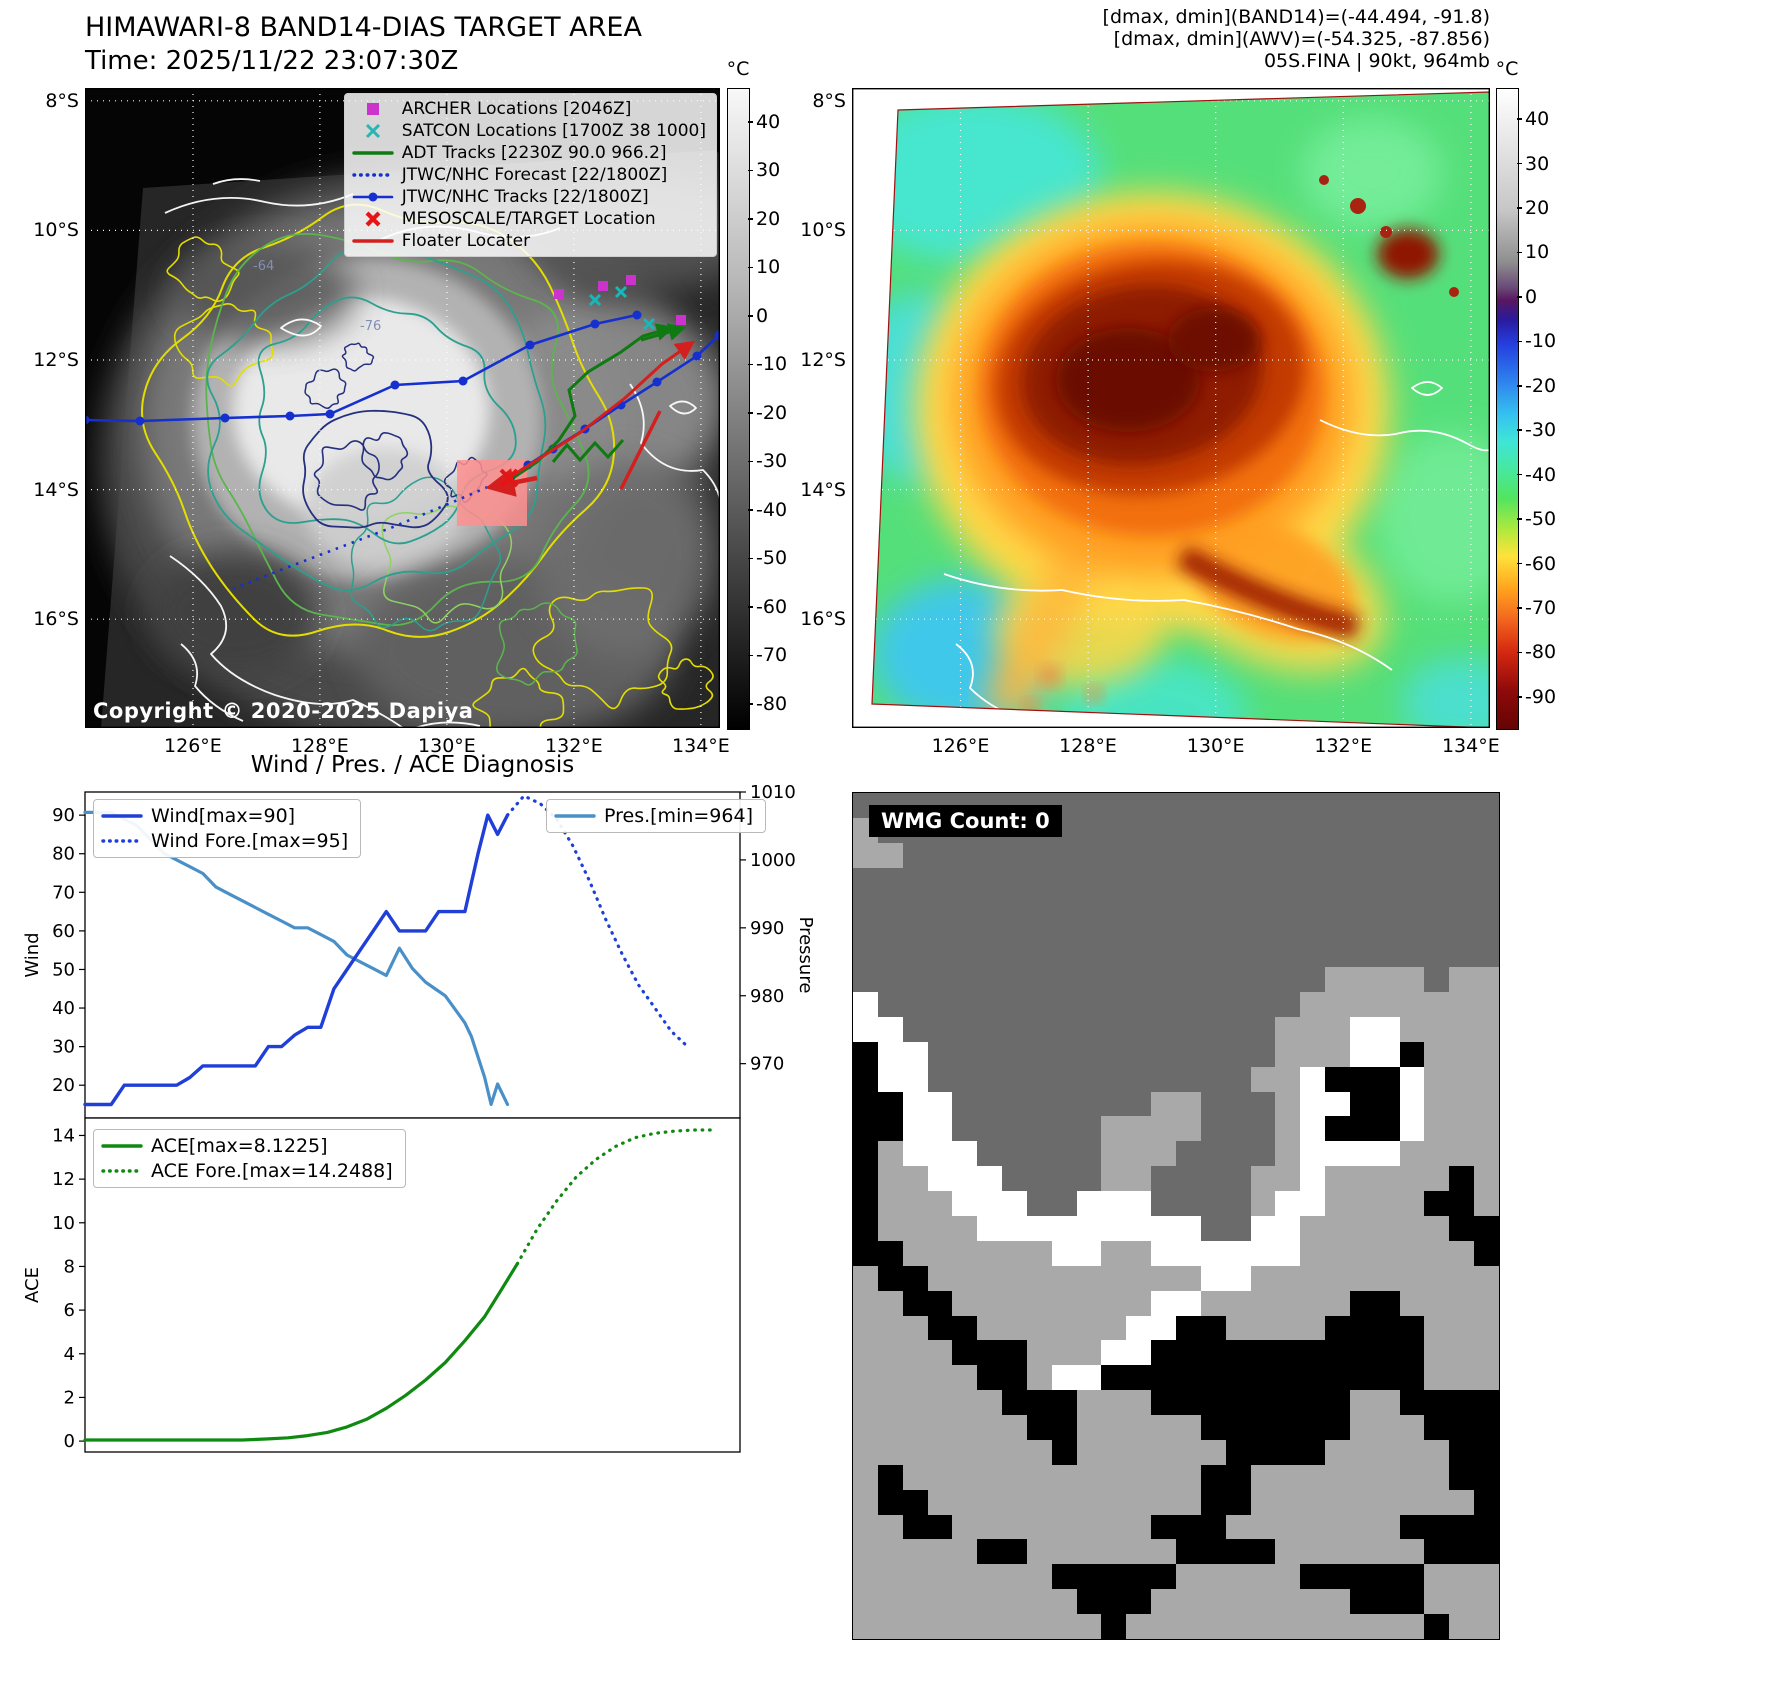 This screenshot has width=1788, height=1690. What do you see at coordinates (223, 345) in the screenshot?
I see `ir-contour` at bounding box center [223, 345].